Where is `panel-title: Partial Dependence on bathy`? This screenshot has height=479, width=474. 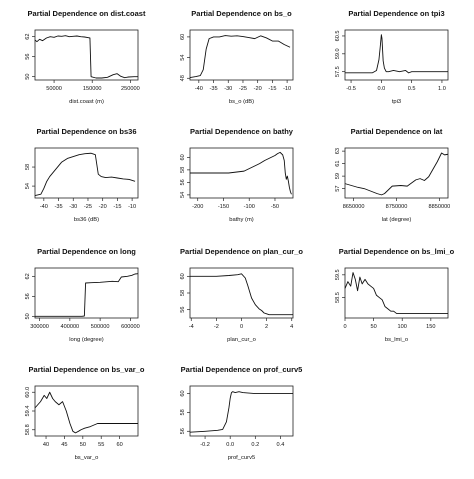 panel-title: Partial Dependence on bathy is located at coordinates (242, 131).